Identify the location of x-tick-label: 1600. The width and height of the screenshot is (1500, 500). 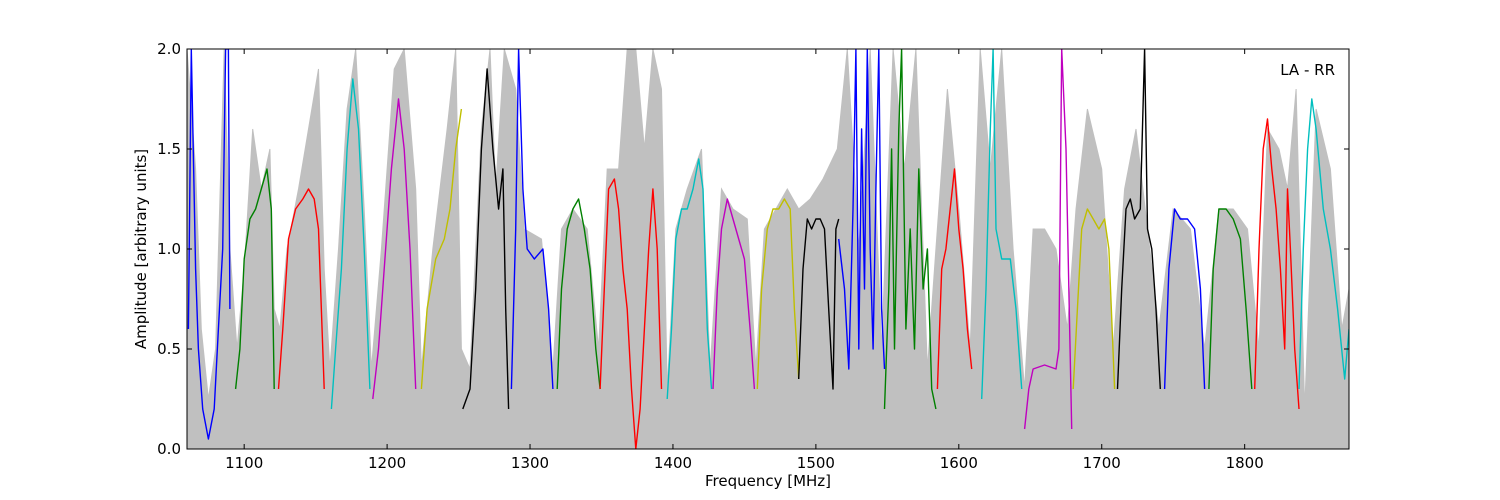
(959, 463).